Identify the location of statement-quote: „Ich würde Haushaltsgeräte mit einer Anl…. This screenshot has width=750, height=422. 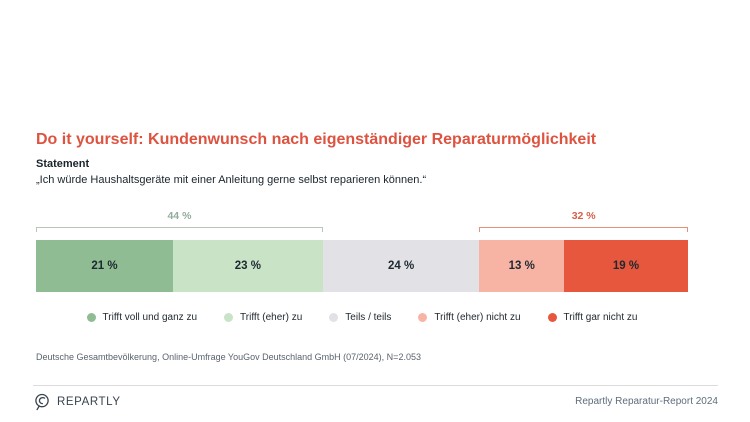
(231, 180).